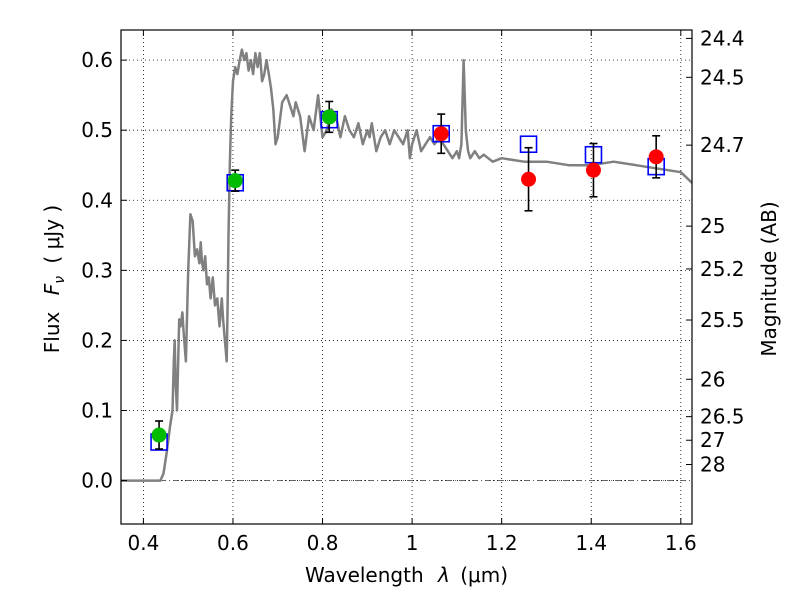 This screenshot has width=800, height=600. I want to click on y-tick-label: 0.4, so click(97, 200).